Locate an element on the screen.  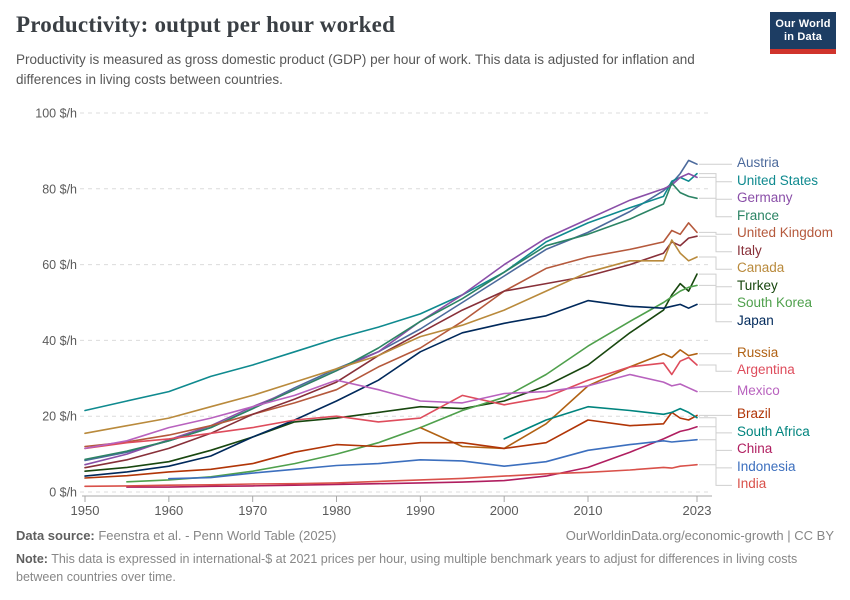
y-tick-label: 80 $/h is located at coordinates (59, 189).